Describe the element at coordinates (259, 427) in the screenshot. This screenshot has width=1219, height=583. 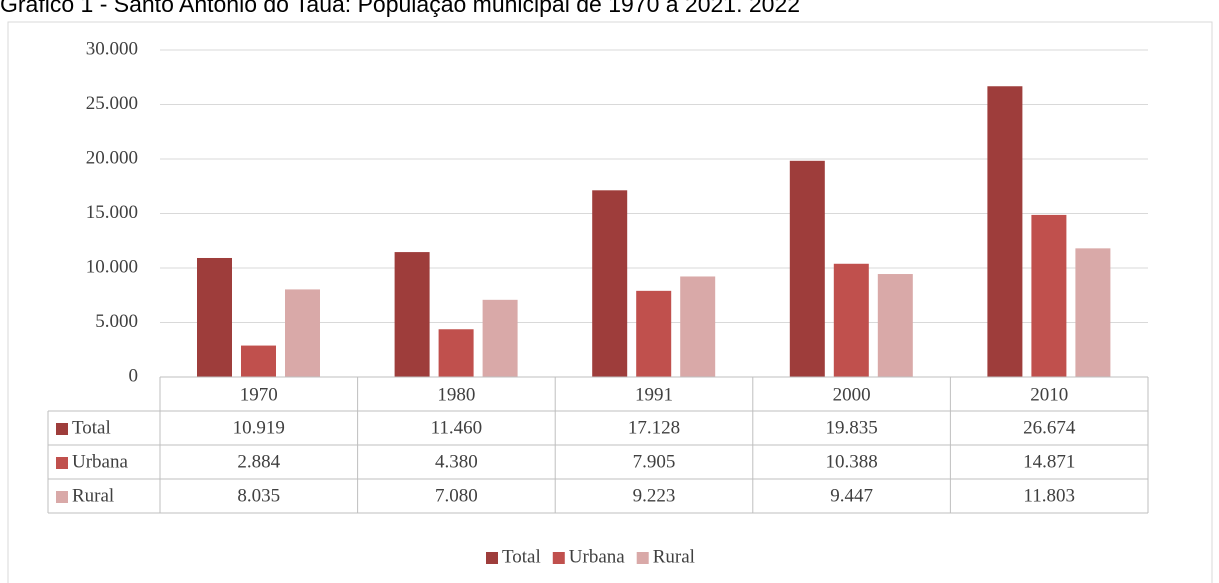
I see `table-value: 10.919` at that location.